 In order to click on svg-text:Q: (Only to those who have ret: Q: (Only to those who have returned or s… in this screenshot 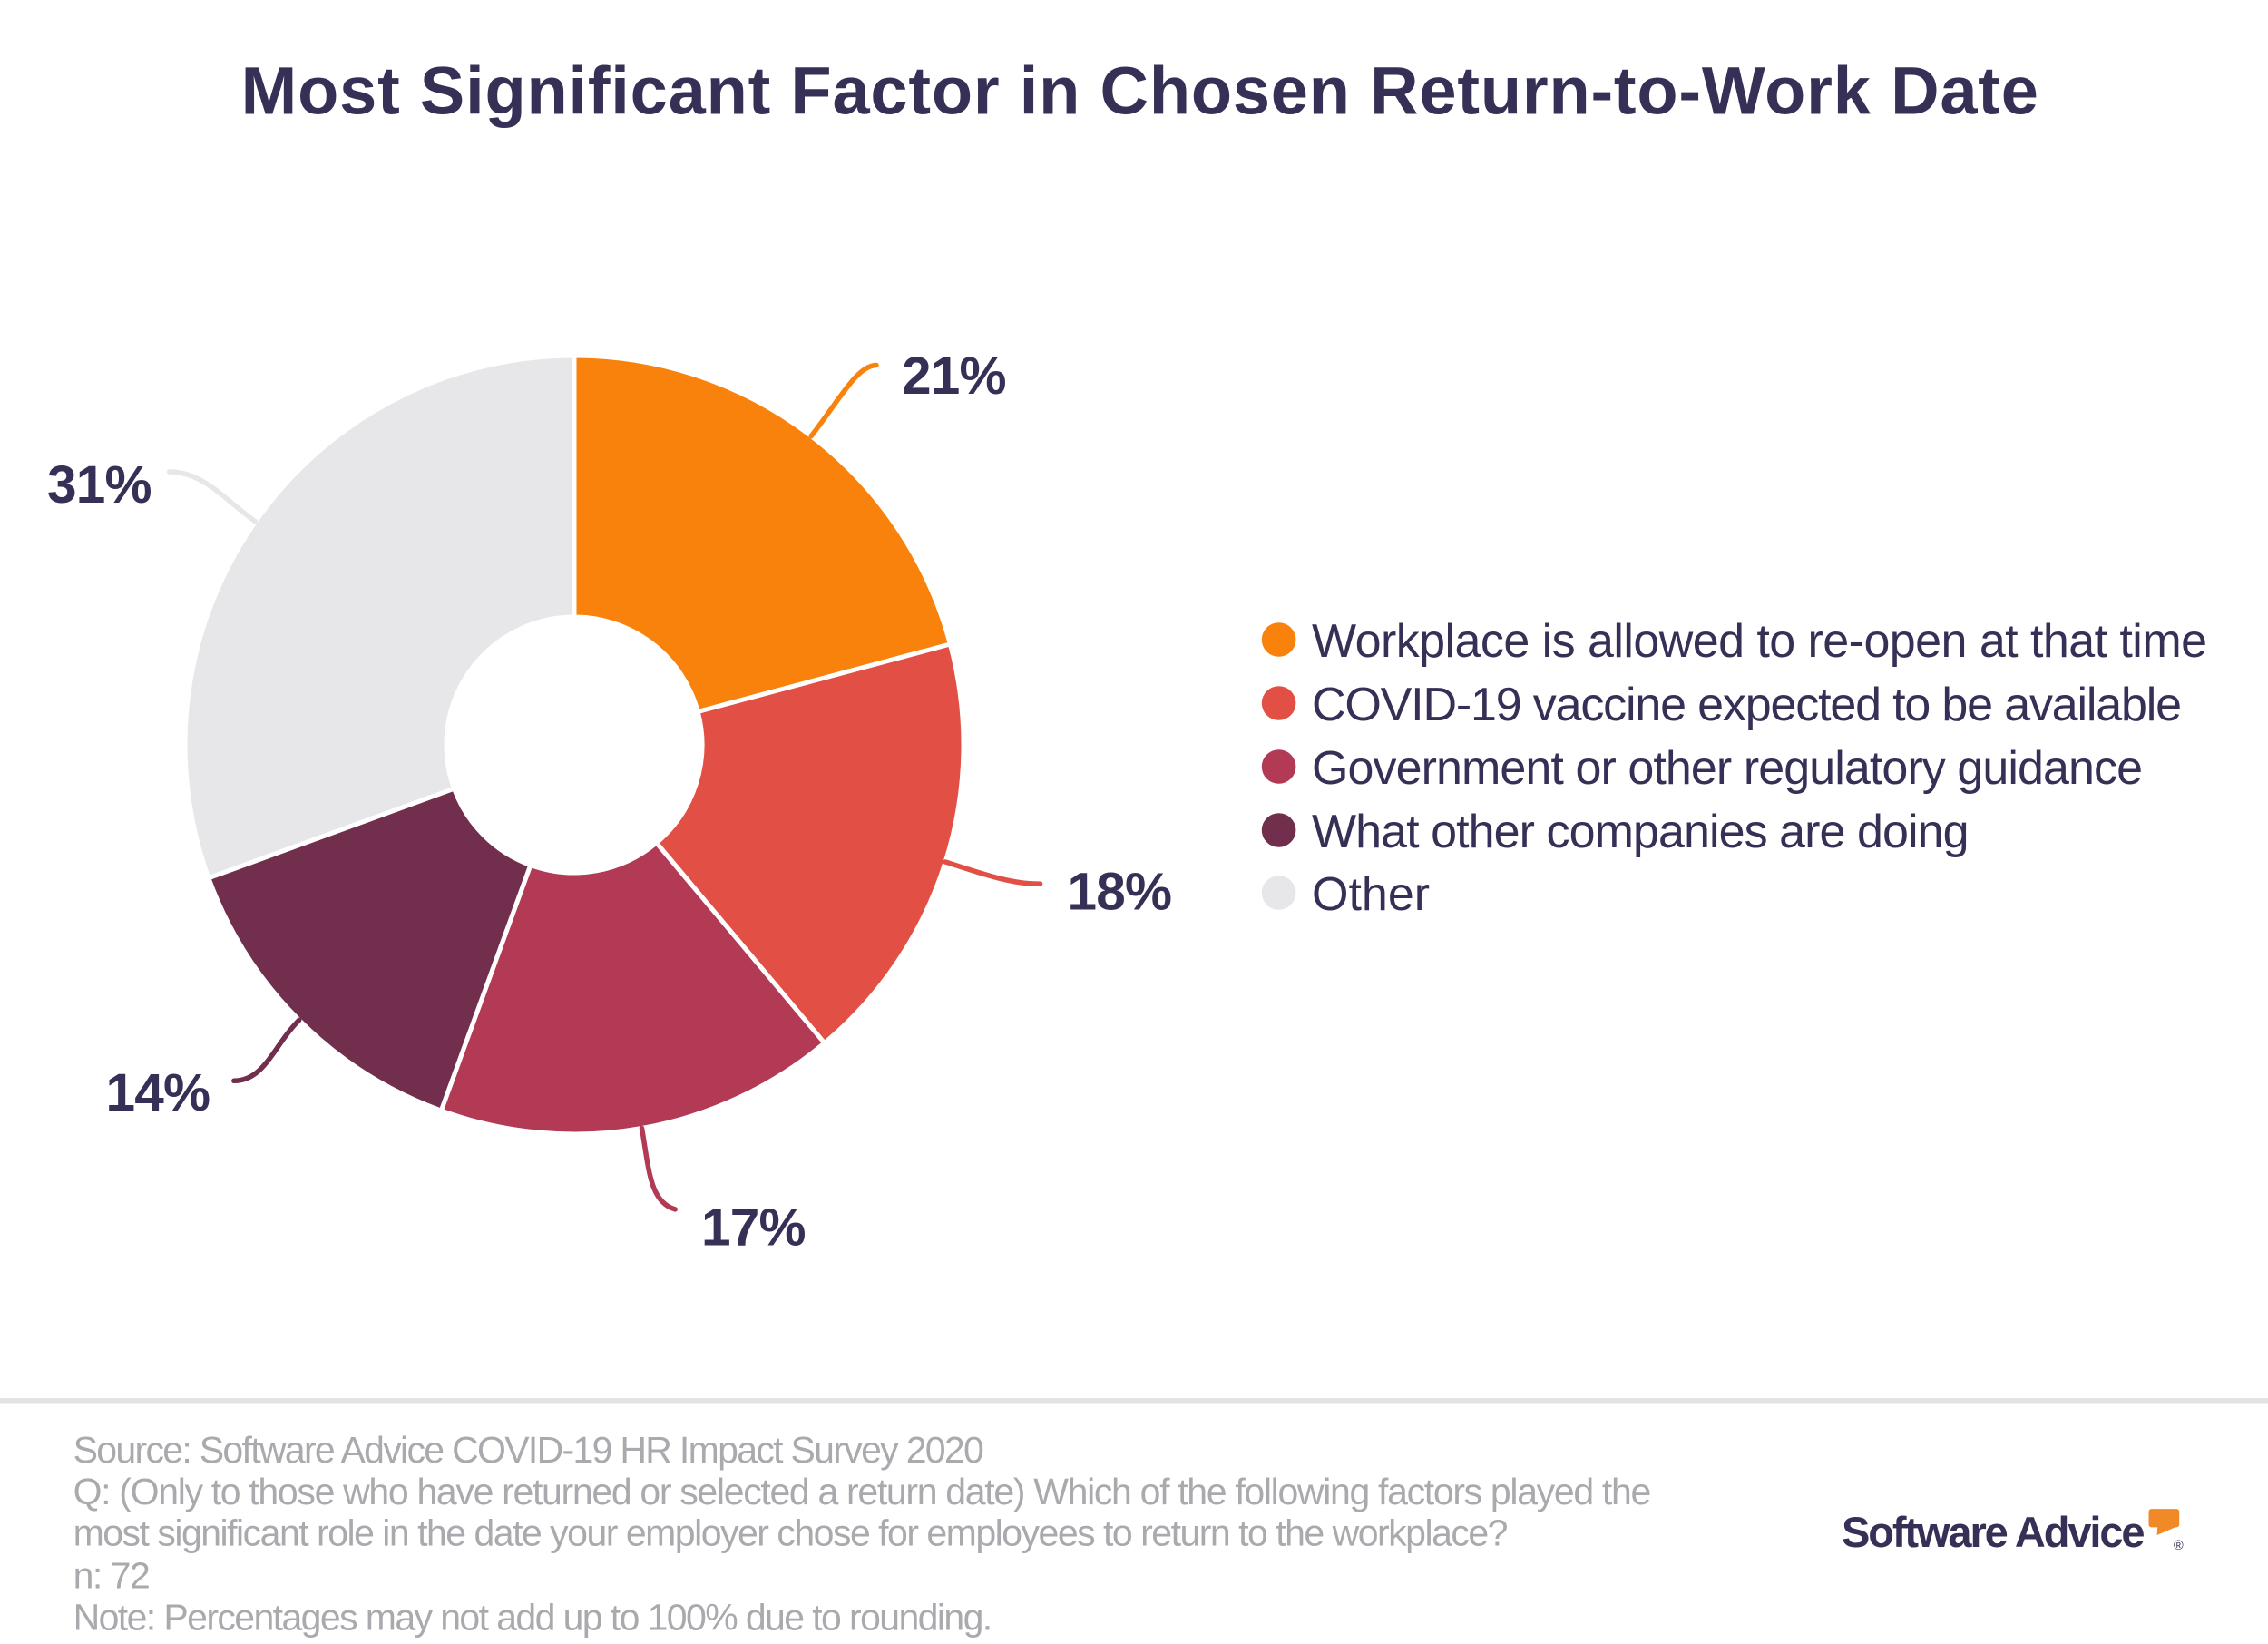, I will do `click(861, 1491)`.